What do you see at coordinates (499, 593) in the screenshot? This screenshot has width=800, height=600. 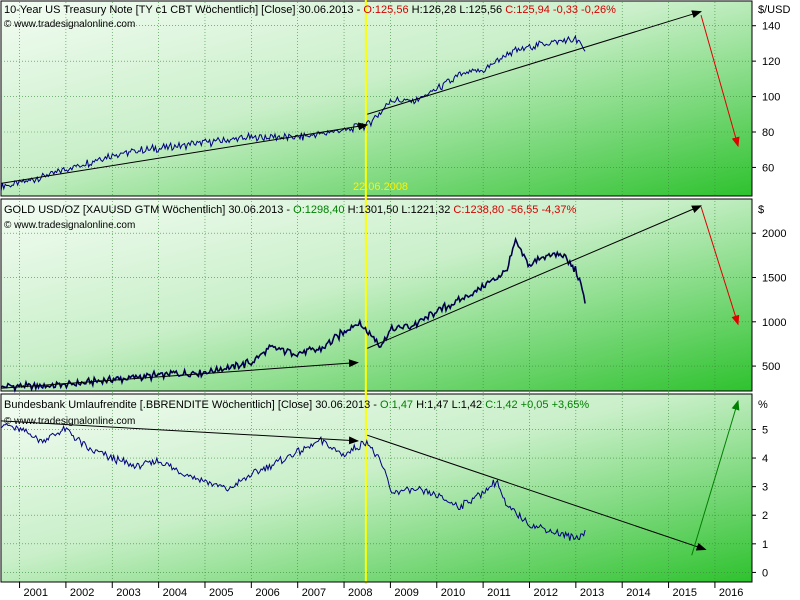 I see `x-tick-label: 2011` at bounding box center [499, 593].